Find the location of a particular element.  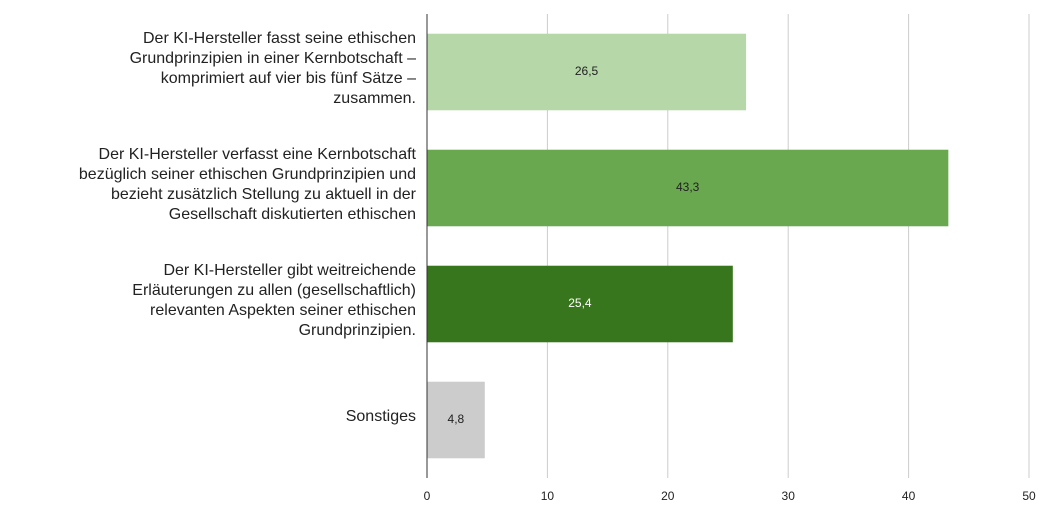

x-tick-label: 40 is located at coordinates (909, 496).